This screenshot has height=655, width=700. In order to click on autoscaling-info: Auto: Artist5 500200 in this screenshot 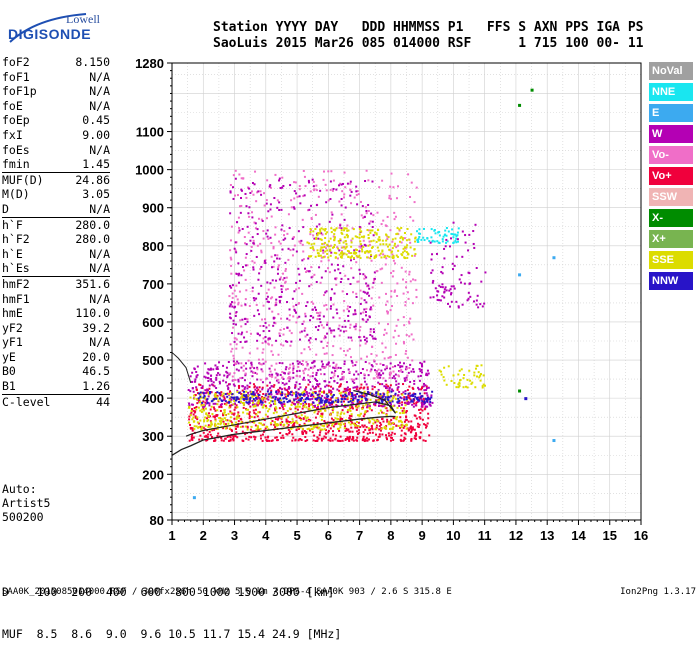, I will do `click(26, 503)`.